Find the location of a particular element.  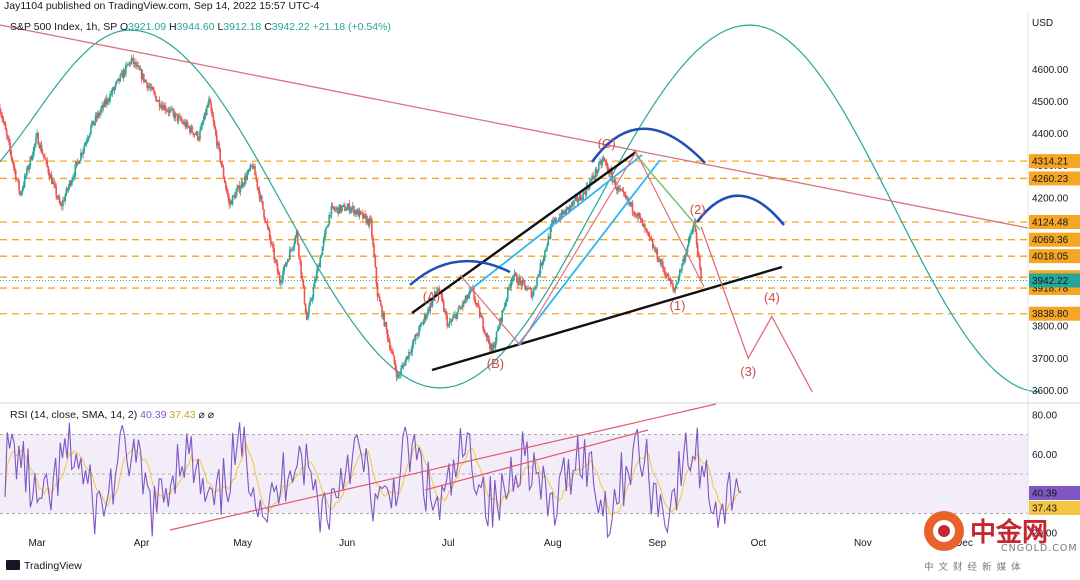

lower-wedge-line is located at coordinates (607, 318).